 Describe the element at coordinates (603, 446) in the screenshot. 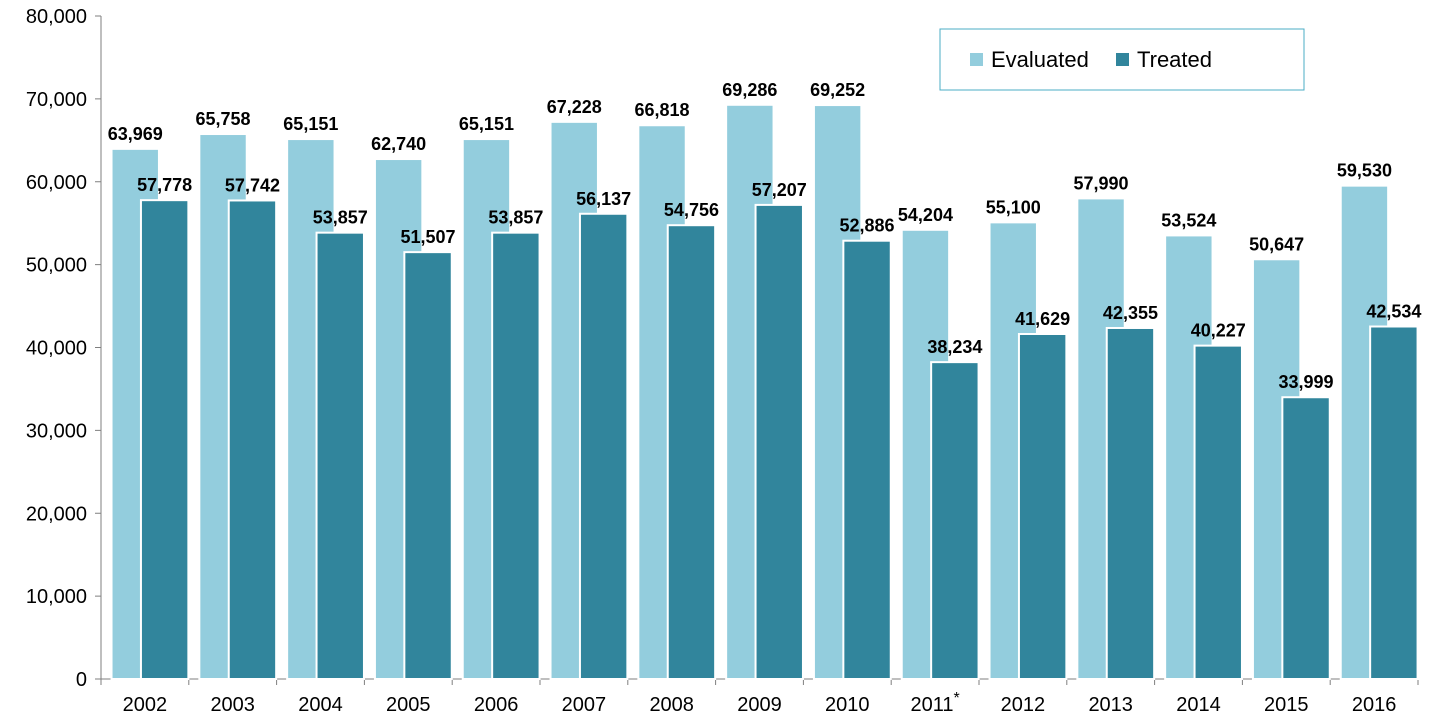

I see `bar-treated-2007` at that location.